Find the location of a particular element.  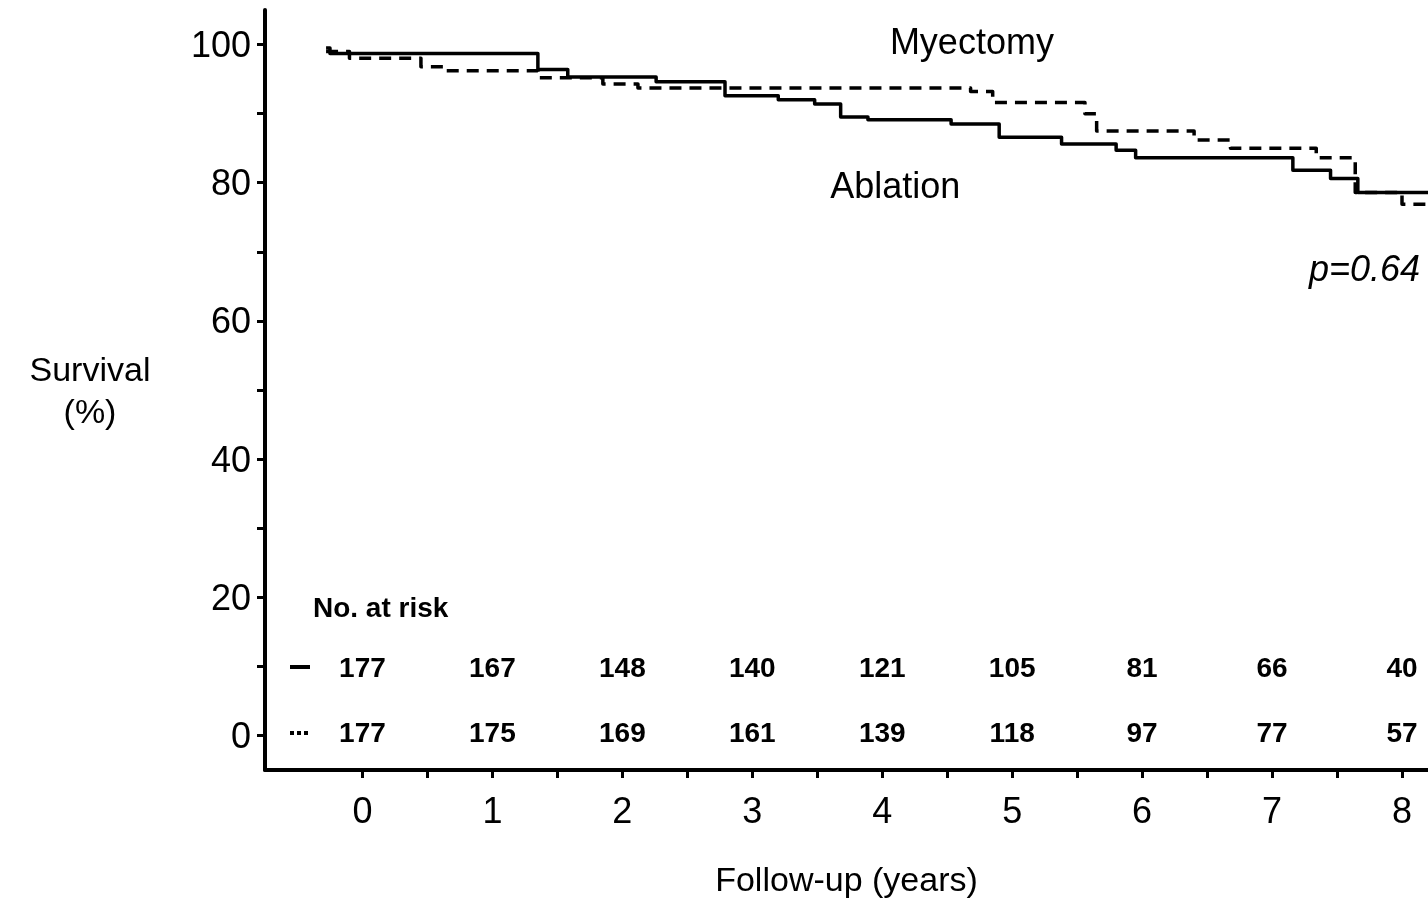

y-tick-label: 80 is located at coordinates (230, 183).